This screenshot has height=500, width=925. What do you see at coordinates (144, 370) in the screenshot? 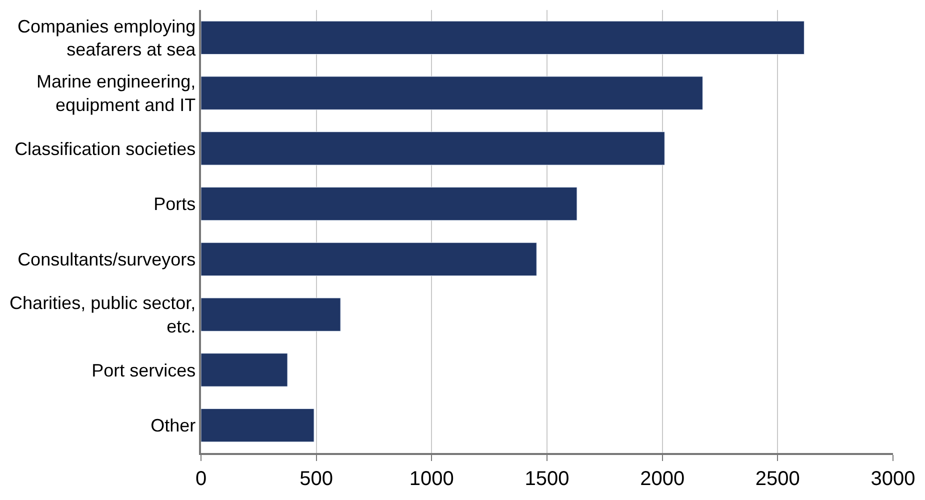
I see `y-tick-label: Port services` at bounding box center [144, 370].